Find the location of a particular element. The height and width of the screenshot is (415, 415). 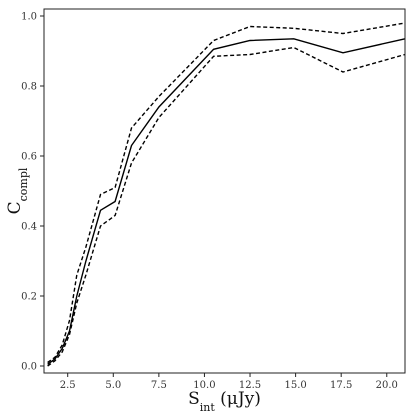

x-tick-label: 7.5 is located at coordinates (159, 385).